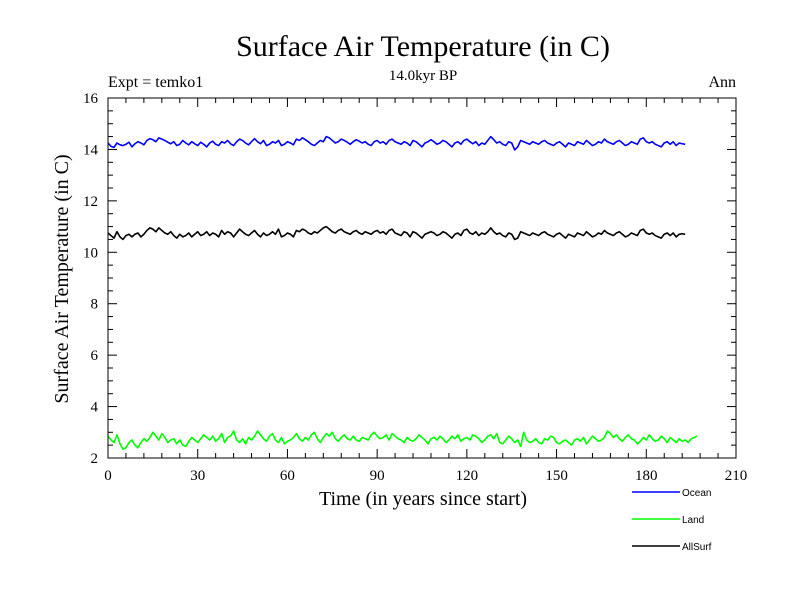 Image resolution: width=800 pixels, height=600 pixels. I want to click on x-tick-label: 0, so click(108, 476).